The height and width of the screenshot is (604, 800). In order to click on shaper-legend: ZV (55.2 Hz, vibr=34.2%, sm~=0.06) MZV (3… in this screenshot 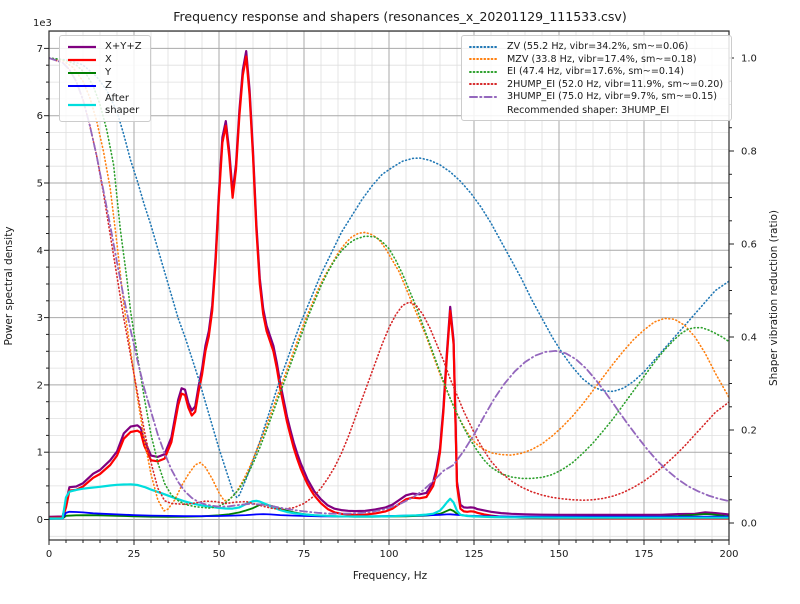, I will do `click(597, 78)`.